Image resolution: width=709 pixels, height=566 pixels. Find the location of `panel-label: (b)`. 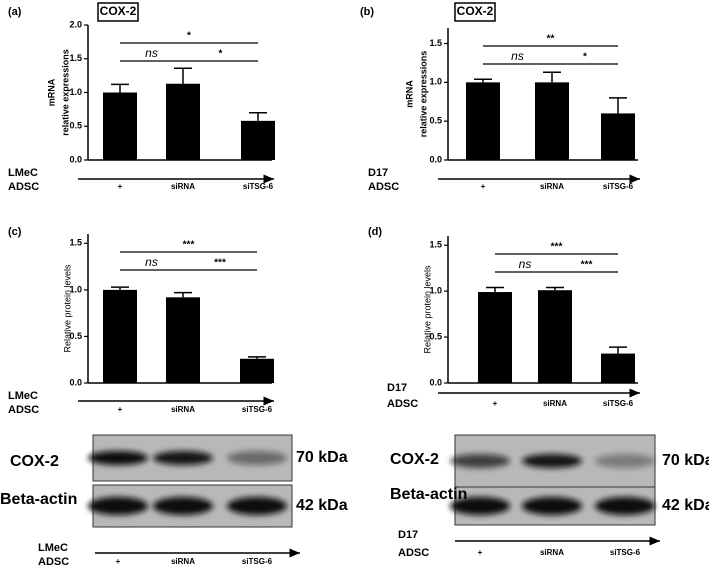

panel-label: (b) is located at coordinates (367, 12).